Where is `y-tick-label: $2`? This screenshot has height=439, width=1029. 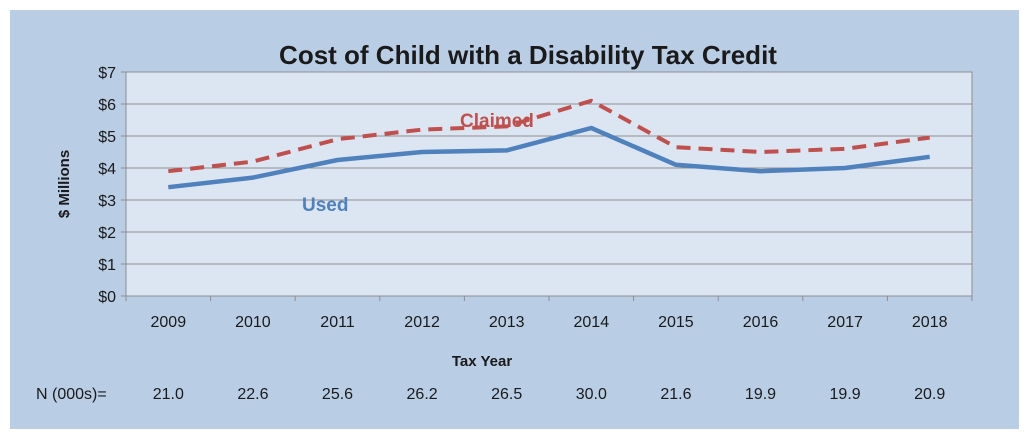 y-tick-label: $2 is located at coordinates (107, 233).